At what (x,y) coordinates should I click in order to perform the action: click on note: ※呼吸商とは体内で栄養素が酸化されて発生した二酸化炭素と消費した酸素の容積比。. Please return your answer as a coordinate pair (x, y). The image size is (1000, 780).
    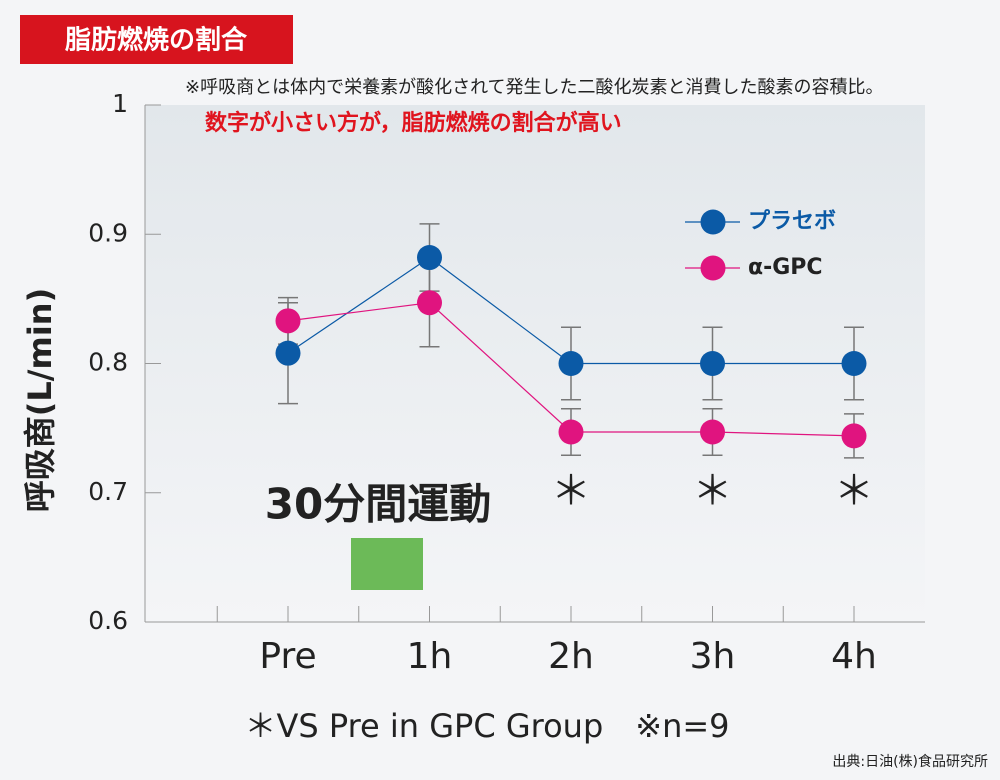
    Looking at the image, I should click on (534, 87).